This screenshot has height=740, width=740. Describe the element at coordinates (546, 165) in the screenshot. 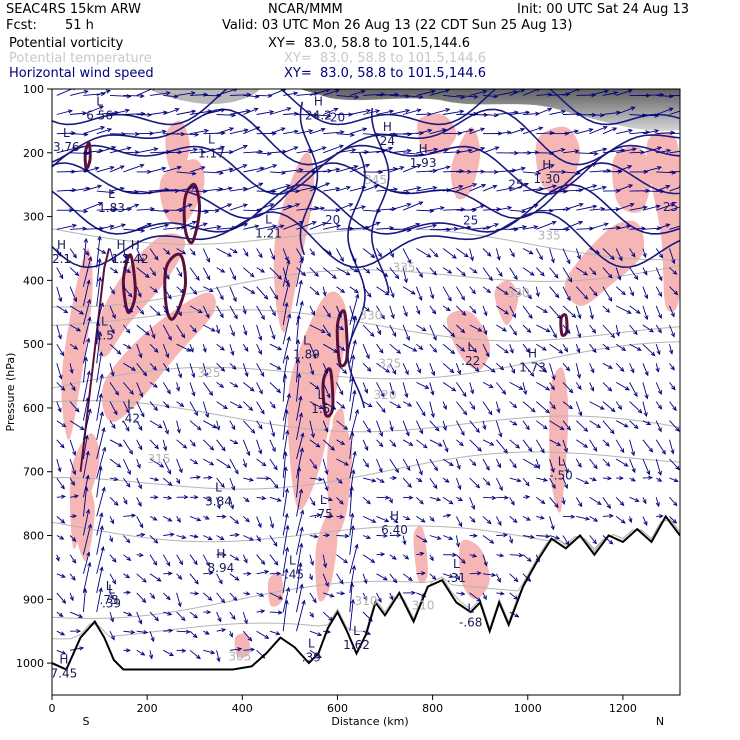

I see `extremum-marker: H` at that location.